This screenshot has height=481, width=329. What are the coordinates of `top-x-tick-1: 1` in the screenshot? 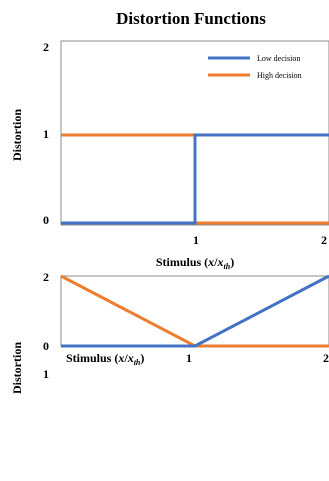 It's located at (196, 240).